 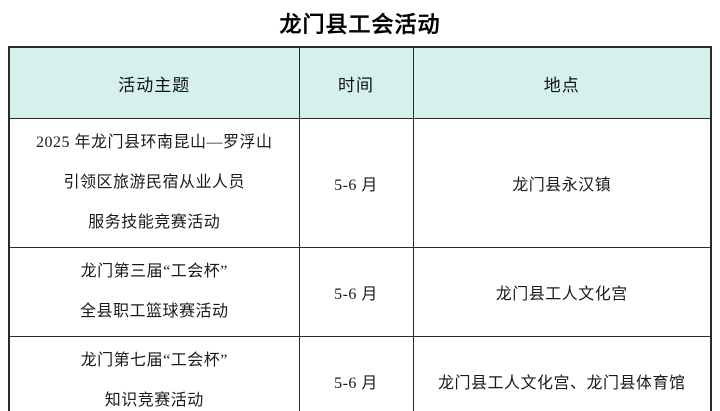 What do you see at coordinates (154, 400) in the screenshot?
I see `theme-line: 知识竞赛活动` at bounding box center [154, 400].